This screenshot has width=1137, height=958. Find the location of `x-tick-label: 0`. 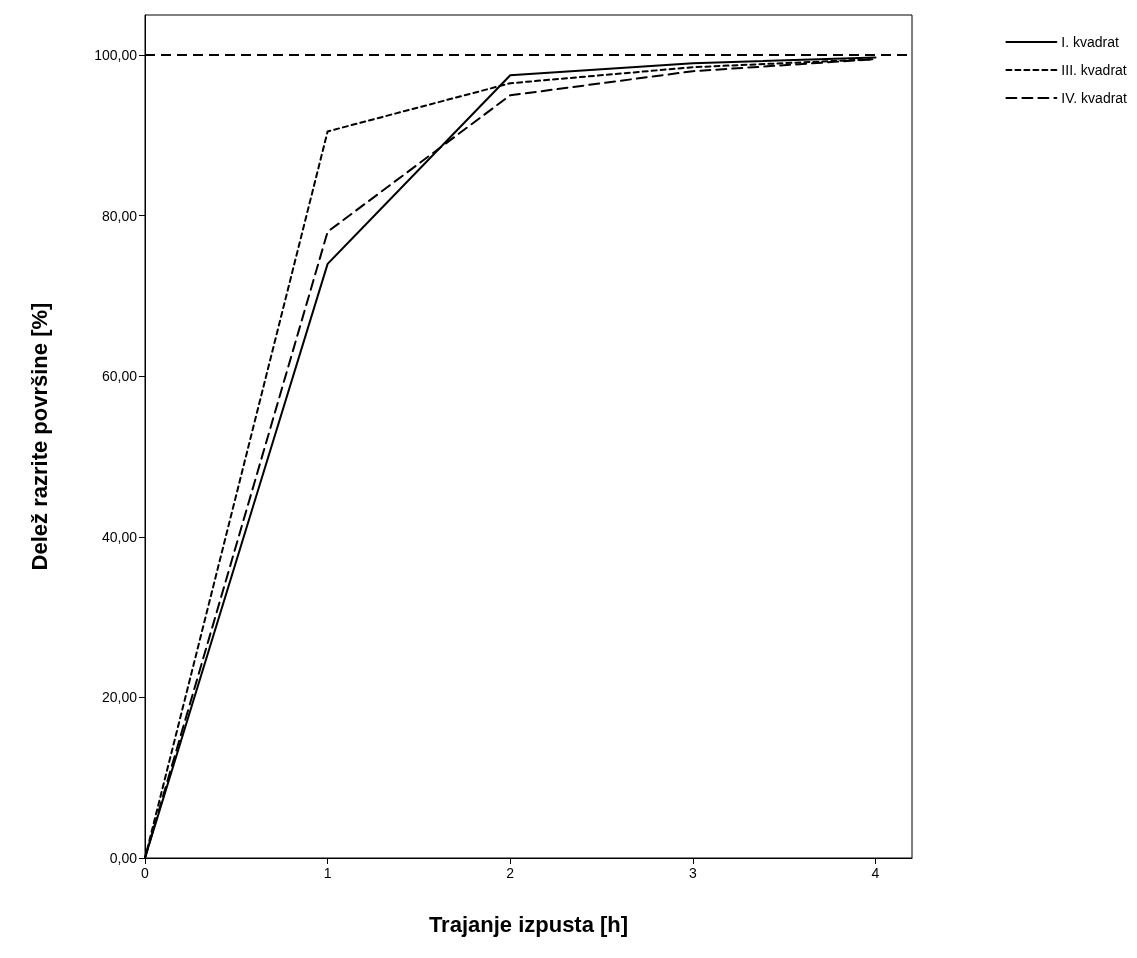

x-tick-label: 0 is located at coordinates (145, 873).